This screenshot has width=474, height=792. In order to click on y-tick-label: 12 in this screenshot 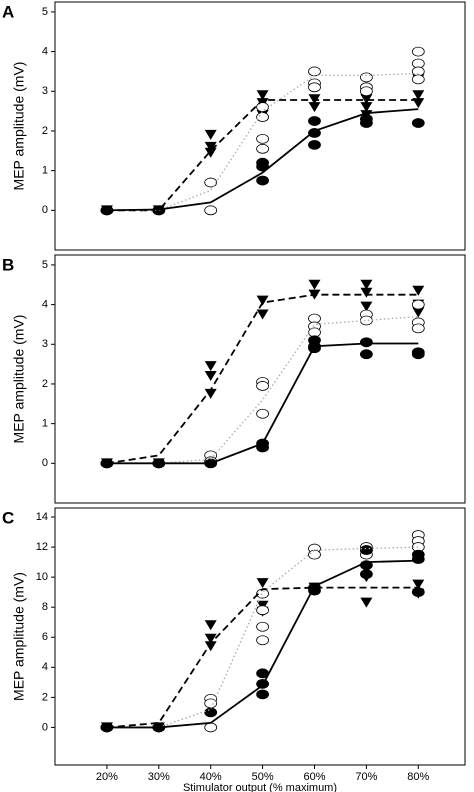, I will do `click(42, 547)`.